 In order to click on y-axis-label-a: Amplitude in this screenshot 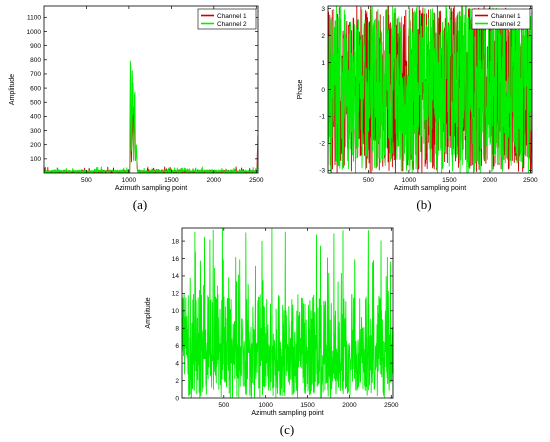, I will do `click(12, 89)`.